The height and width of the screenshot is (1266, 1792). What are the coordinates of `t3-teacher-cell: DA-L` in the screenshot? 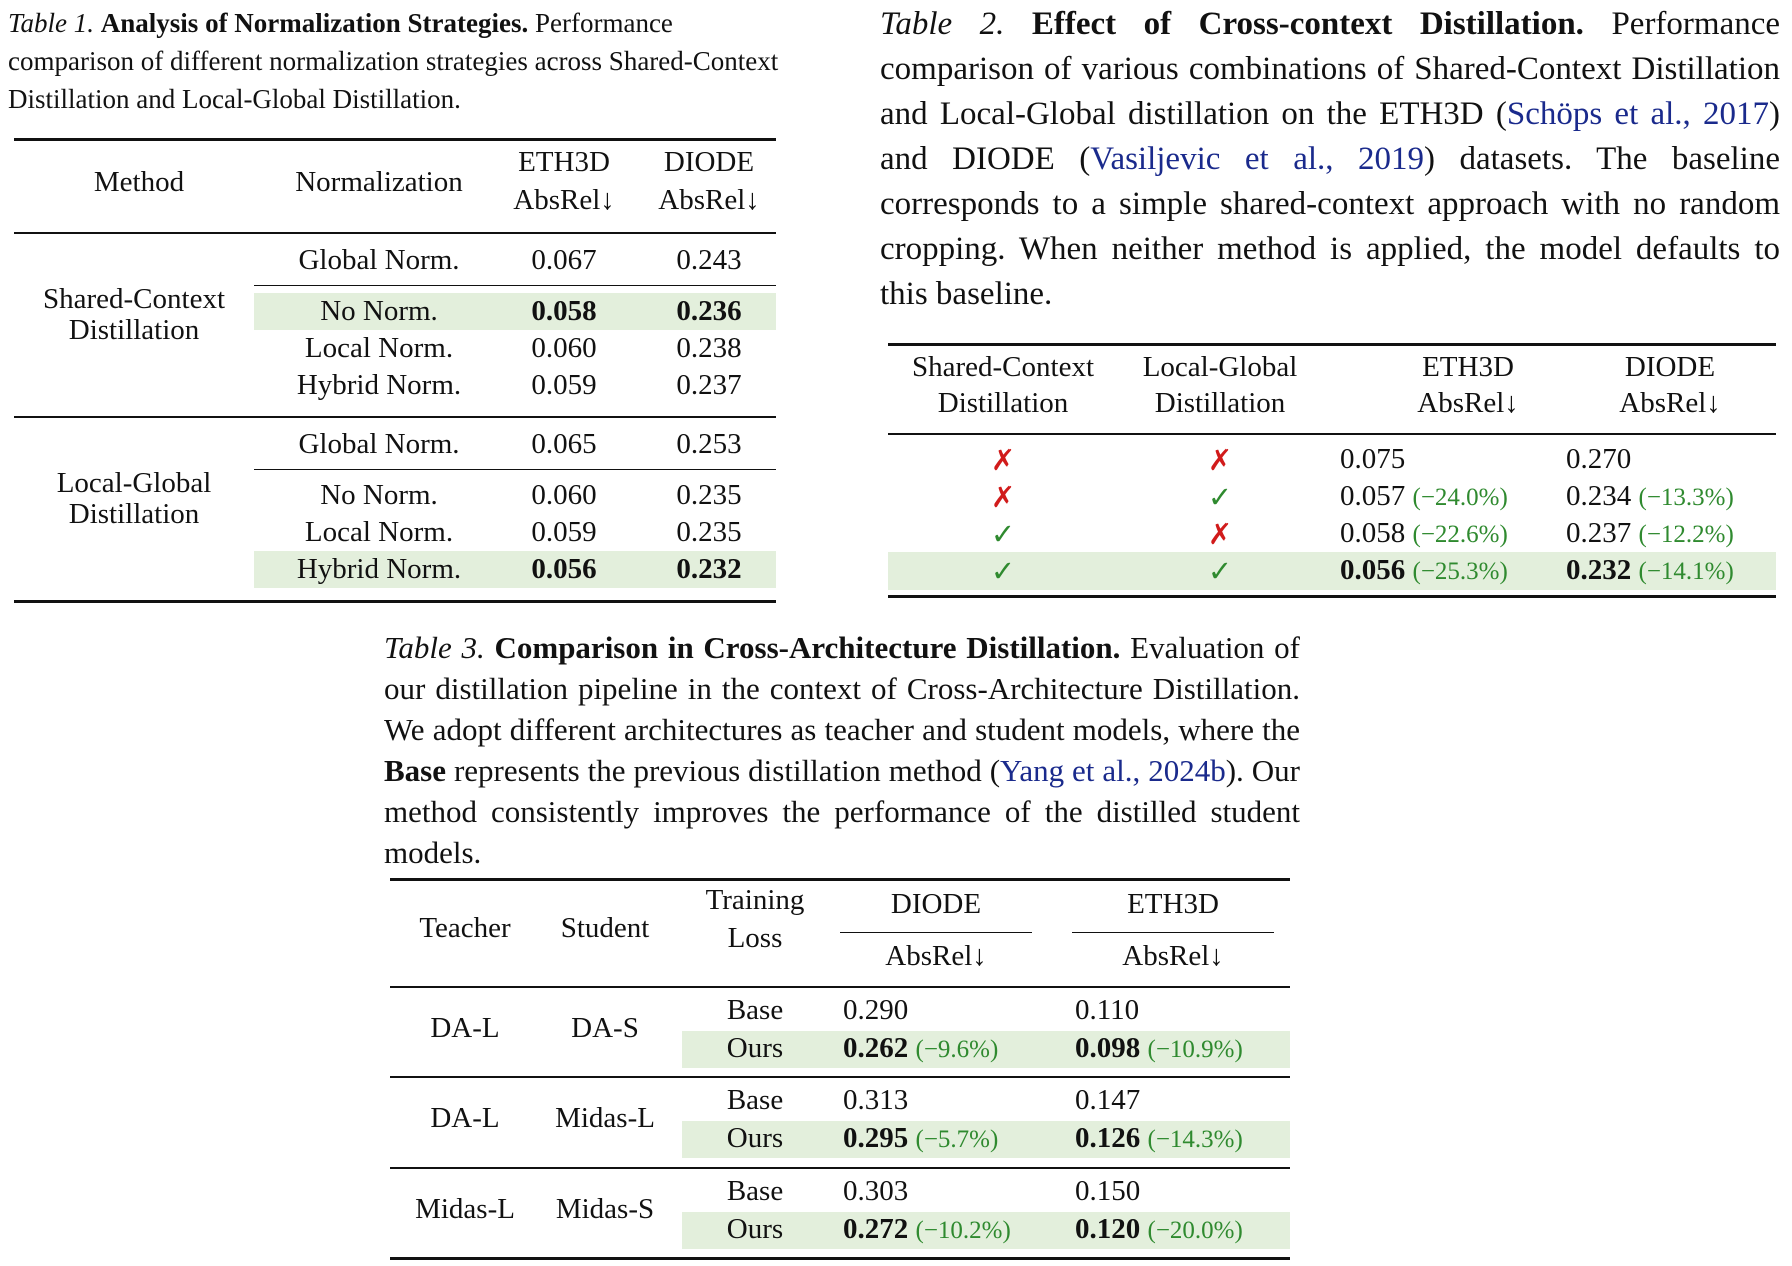 It's located at (465, 1028).